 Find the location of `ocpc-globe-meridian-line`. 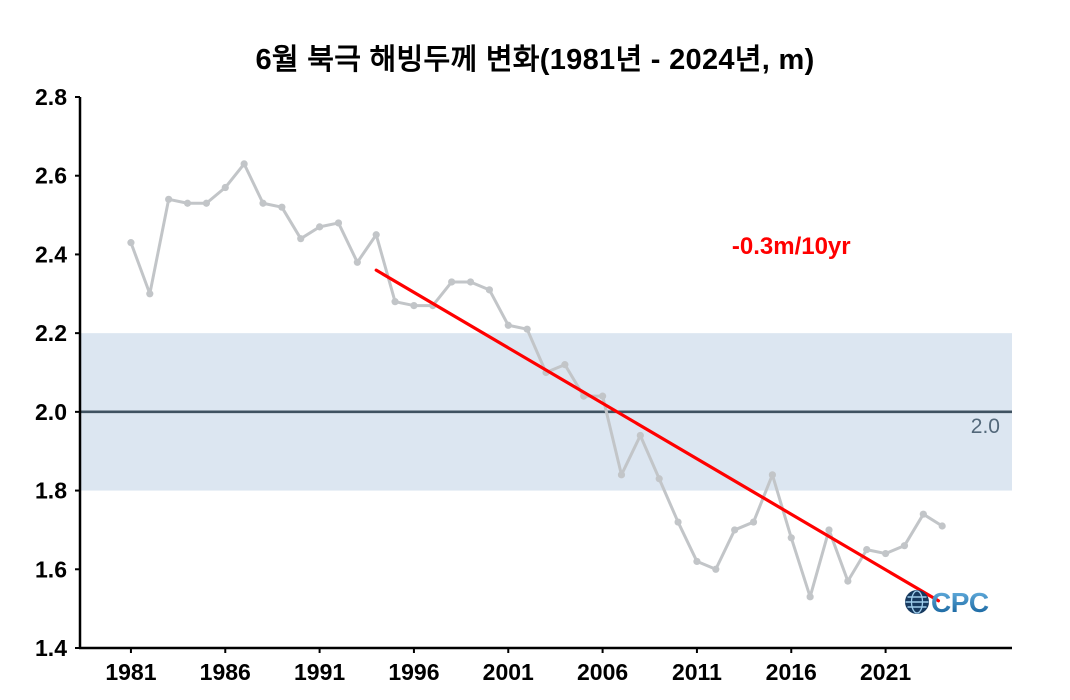

ocpc-globe-meridian-line is located at coordinates (917, 602).